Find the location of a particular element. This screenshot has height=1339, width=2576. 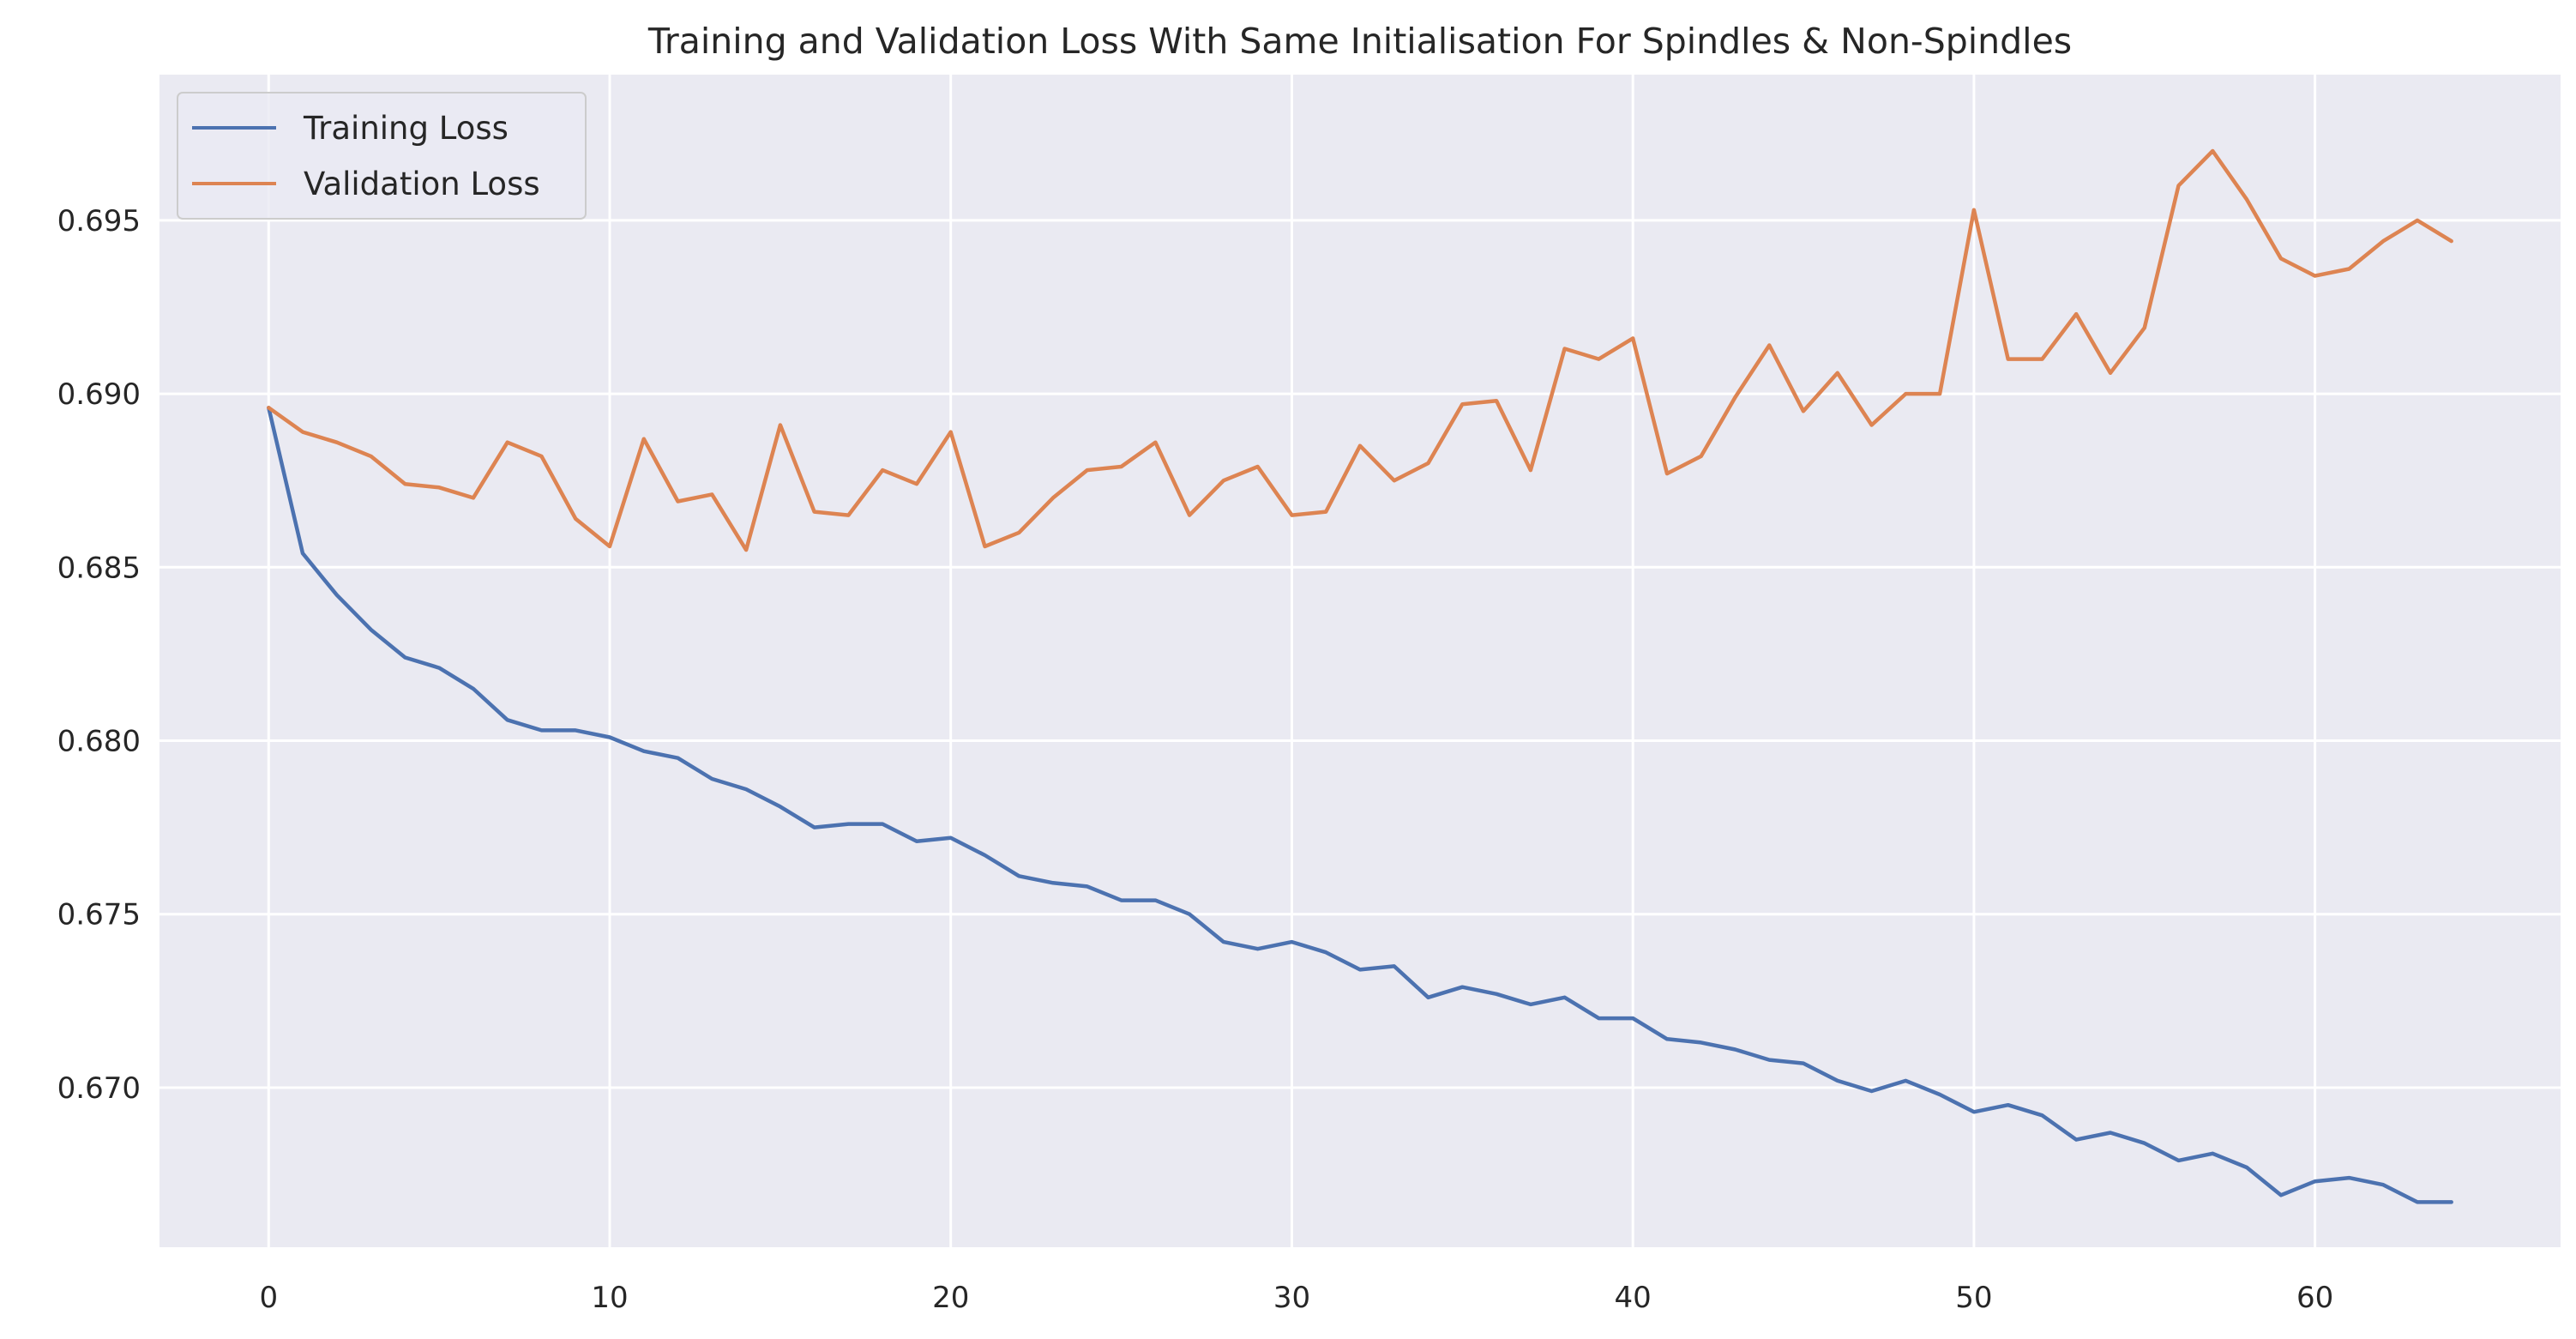

legend-label-validation: Validation Loss is located at coordinates (422, 184).